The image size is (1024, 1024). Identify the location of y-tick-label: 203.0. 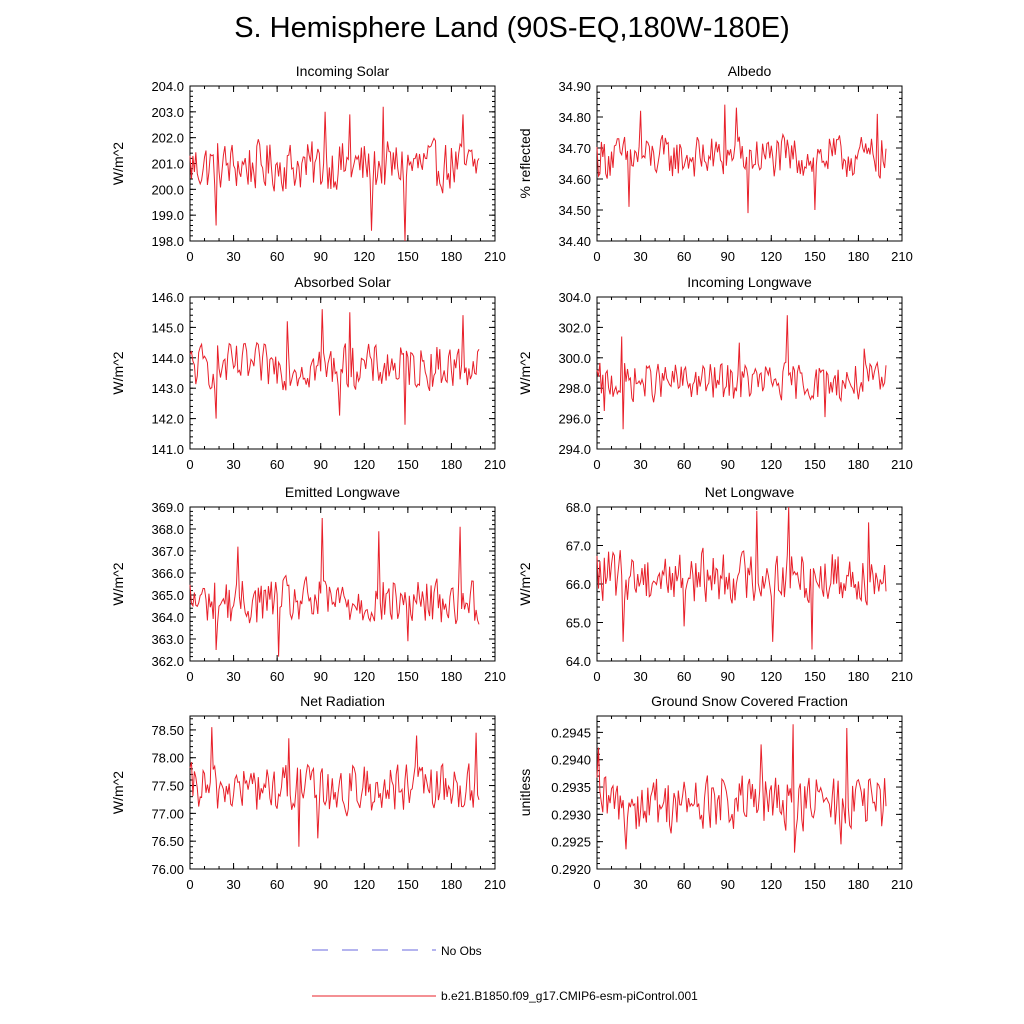
(167, 112).